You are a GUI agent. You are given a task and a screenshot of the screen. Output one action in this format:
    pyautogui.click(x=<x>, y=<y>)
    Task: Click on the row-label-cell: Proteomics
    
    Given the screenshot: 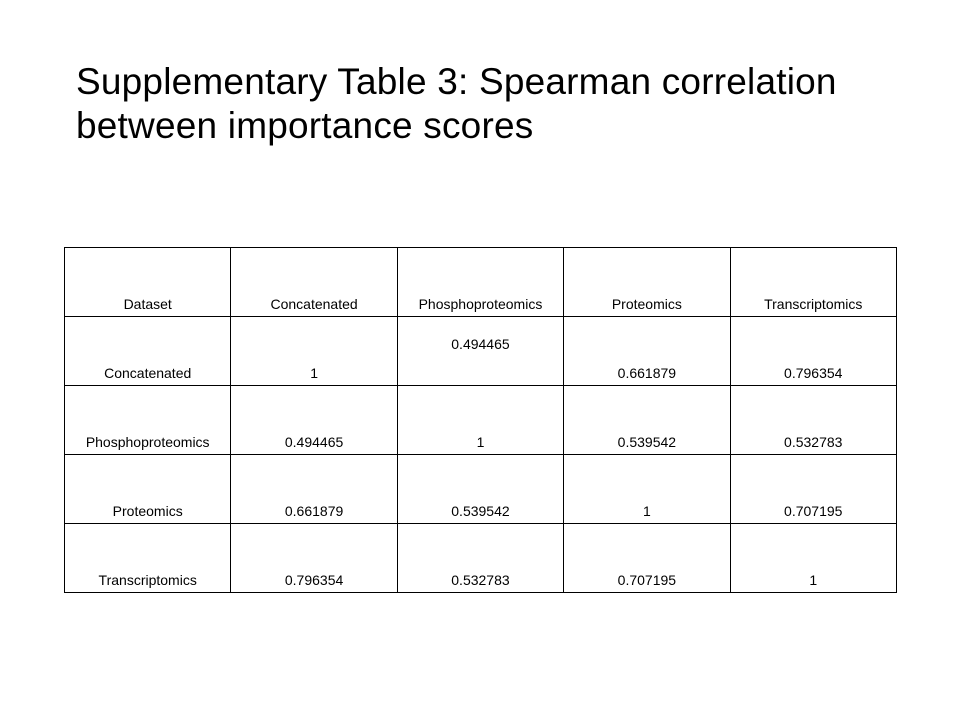 What is the action you would take?
    pyautogui.click(x=147, y=489)
    